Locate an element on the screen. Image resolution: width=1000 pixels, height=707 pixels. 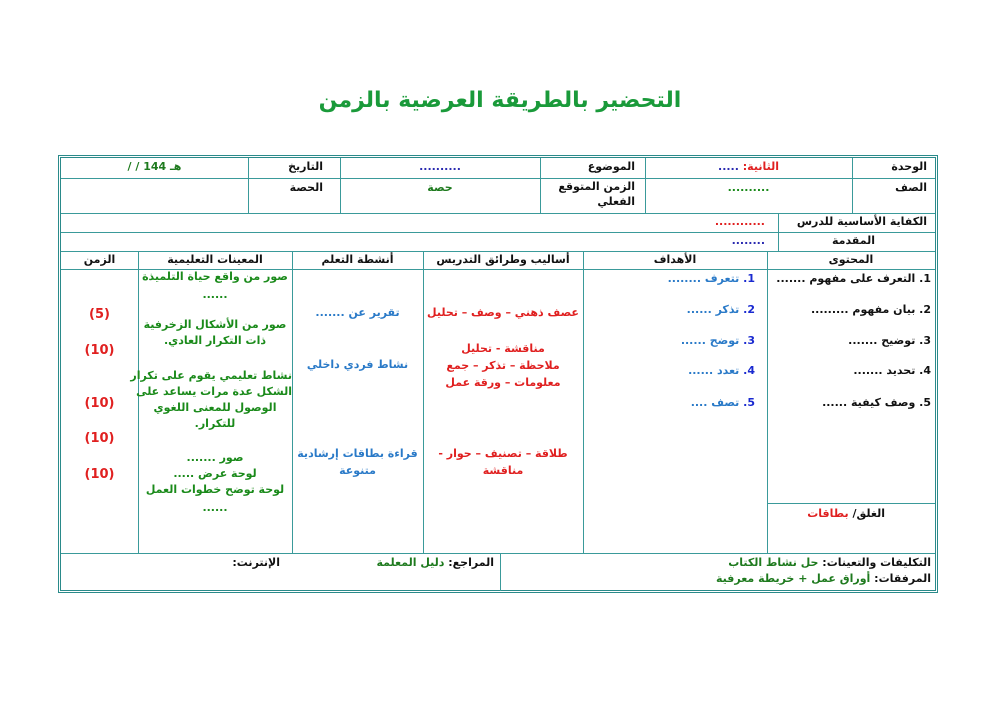
aid-item: ذات التكرار العادي. is located at coordinates (214, 340).